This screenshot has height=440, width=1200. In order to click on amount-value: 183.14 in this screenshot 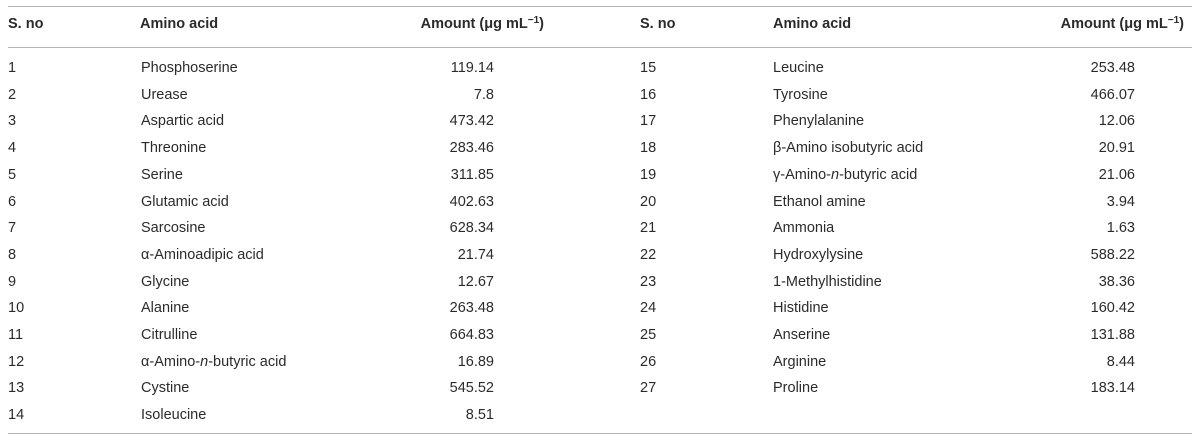, I will do `click(1112, 388)`.